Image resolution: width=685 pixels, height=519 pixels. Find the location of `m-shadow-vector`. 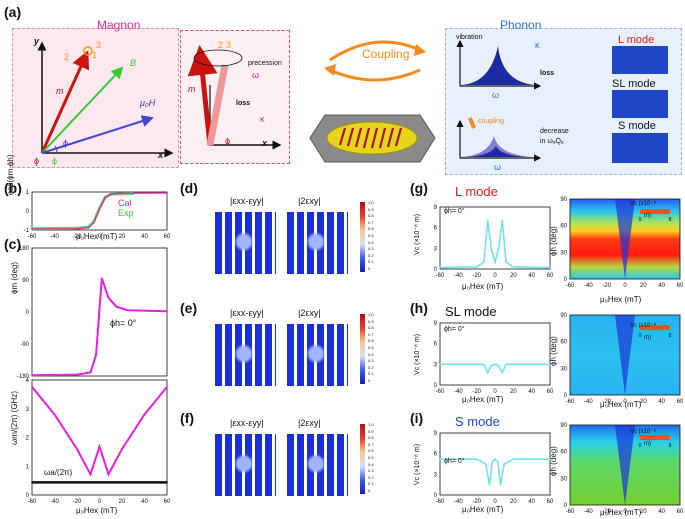

m-shadow-vector is located at coordinates (217, 105).